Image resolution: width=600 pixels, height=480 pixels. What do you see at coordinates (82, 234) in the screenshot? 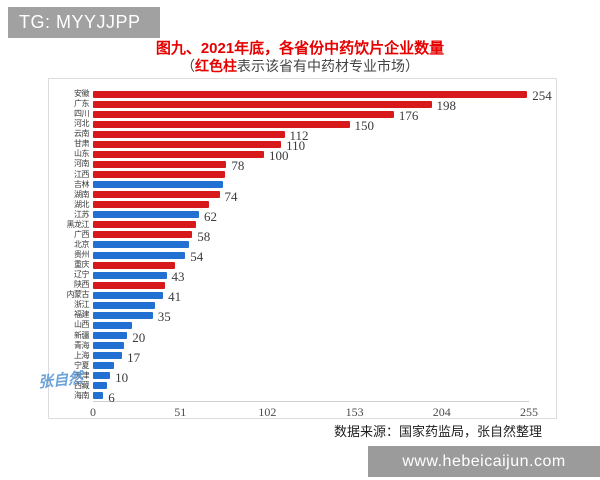
I see `province-label: 广西` at bounding box center [82, 234].